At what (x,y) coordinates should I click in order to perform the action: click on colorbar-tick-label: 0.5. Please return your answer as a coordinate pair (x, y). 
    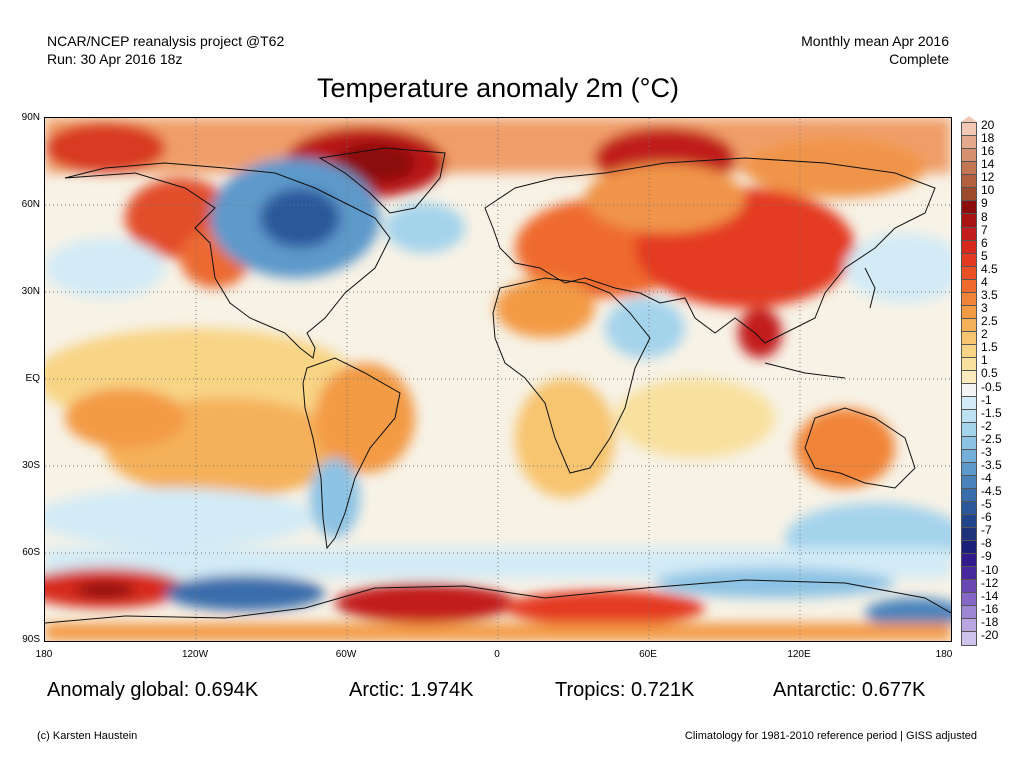
    Looking at the image, I should click on (989, 373).